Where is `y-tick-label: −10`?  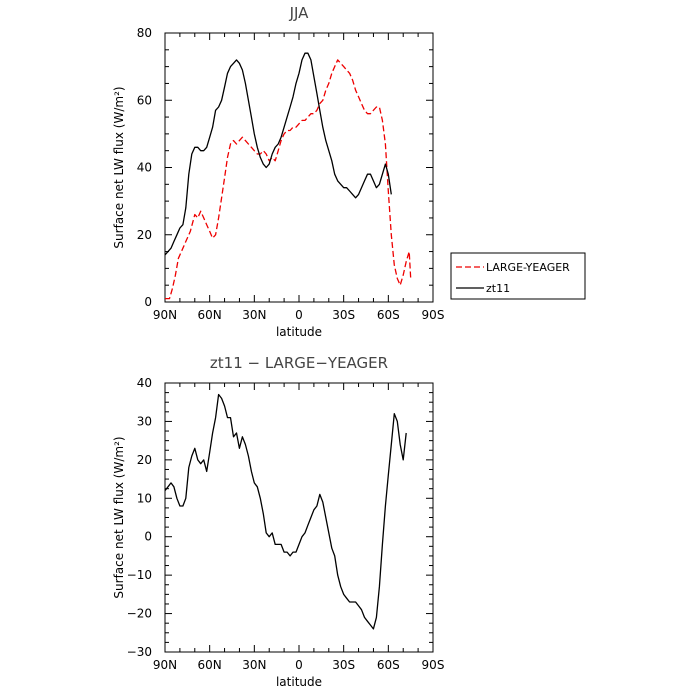
y-tick-label: −10 is located at coordinates (139, 575).